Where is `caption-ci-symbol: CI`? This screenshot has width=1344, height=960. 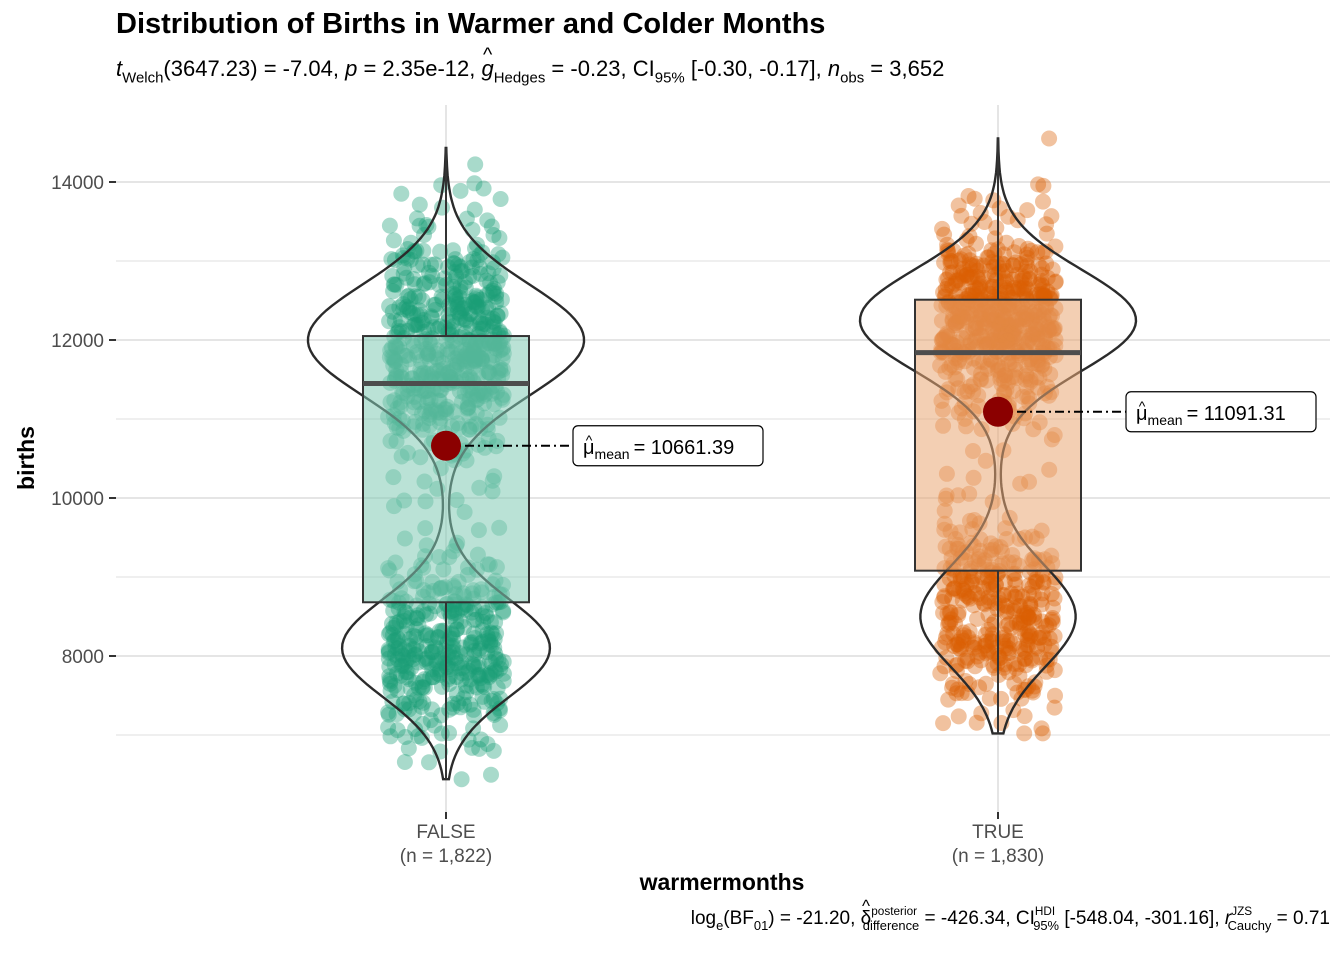
caption-ci-symbol: CI is located at coordinates (1025, 918).